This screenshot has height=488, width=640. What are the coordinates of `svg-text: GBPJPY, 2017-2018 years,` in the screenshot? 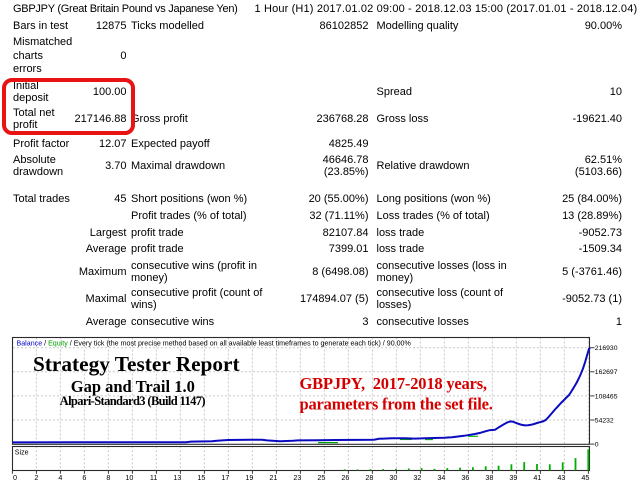 It's located at (393, 383).